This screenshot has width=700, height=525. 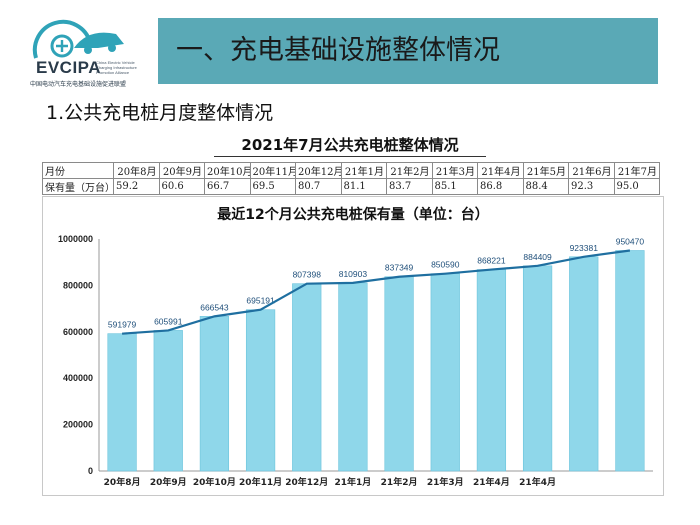 What do you see at coordinates (160, 113) in the screenshot?
I see `section-subtitle: 1.公共充电桩月度整体情况` at bounding box center [160, 113].